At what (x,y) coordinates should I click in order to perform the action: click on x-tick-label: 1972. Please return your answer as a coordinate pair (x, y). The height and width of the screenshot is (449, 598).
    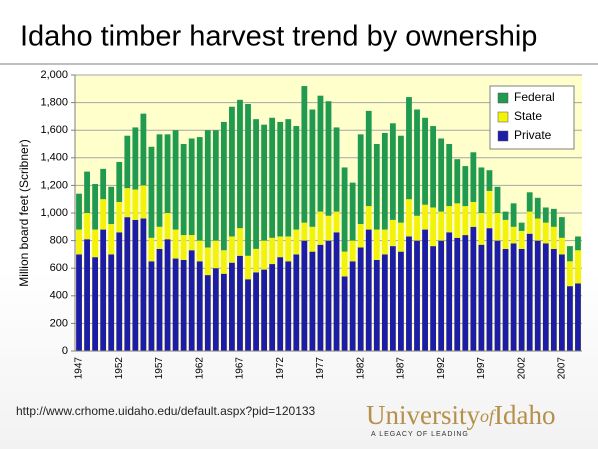
    Looking at the image, I should click on (280, 368).